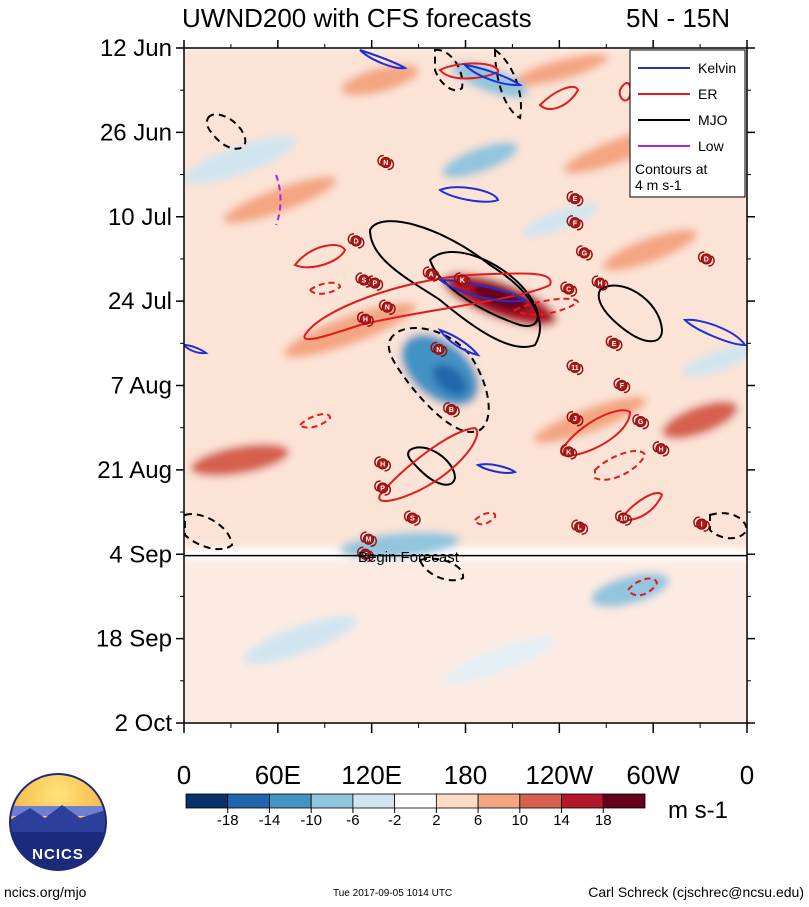 The image size is (809, 907). I want to click on footer-author: Carl Schreck (cjschrec@ncsu.edu), so click(696, 892).